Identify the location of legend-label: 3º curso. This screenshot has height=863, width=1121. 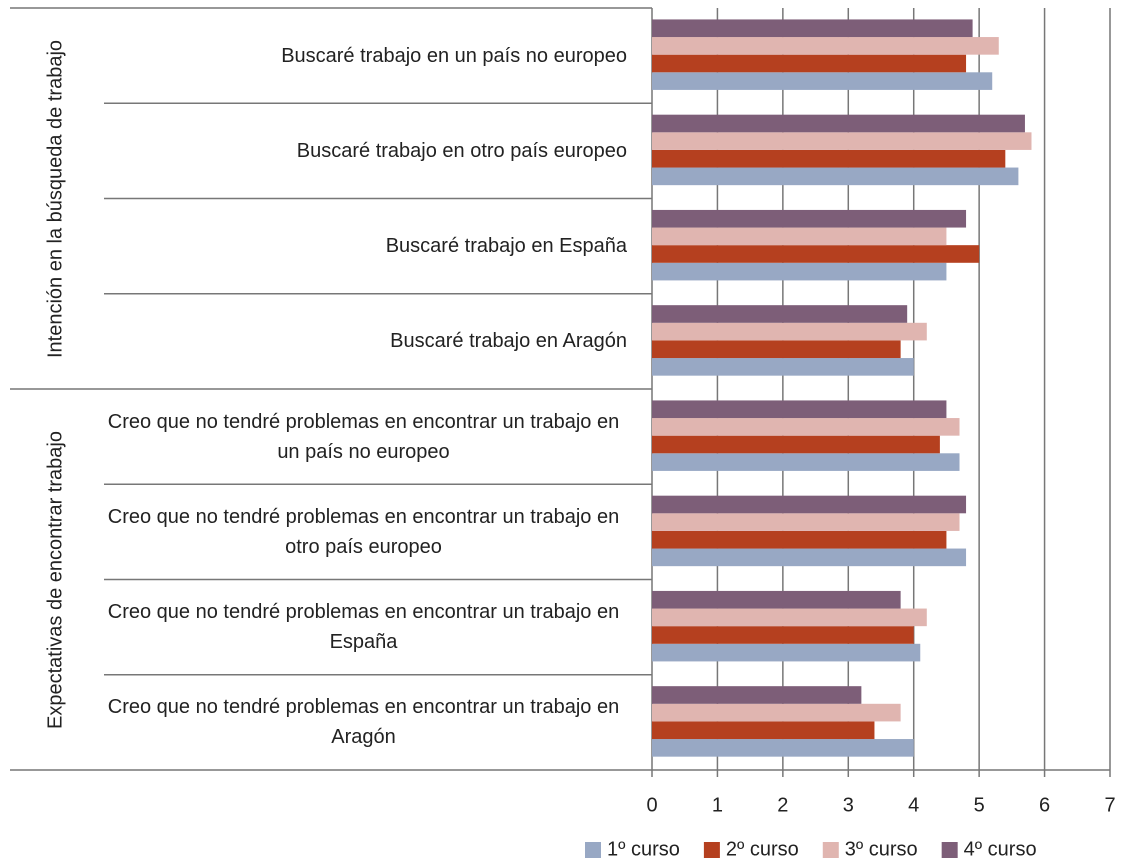
(881, 849).